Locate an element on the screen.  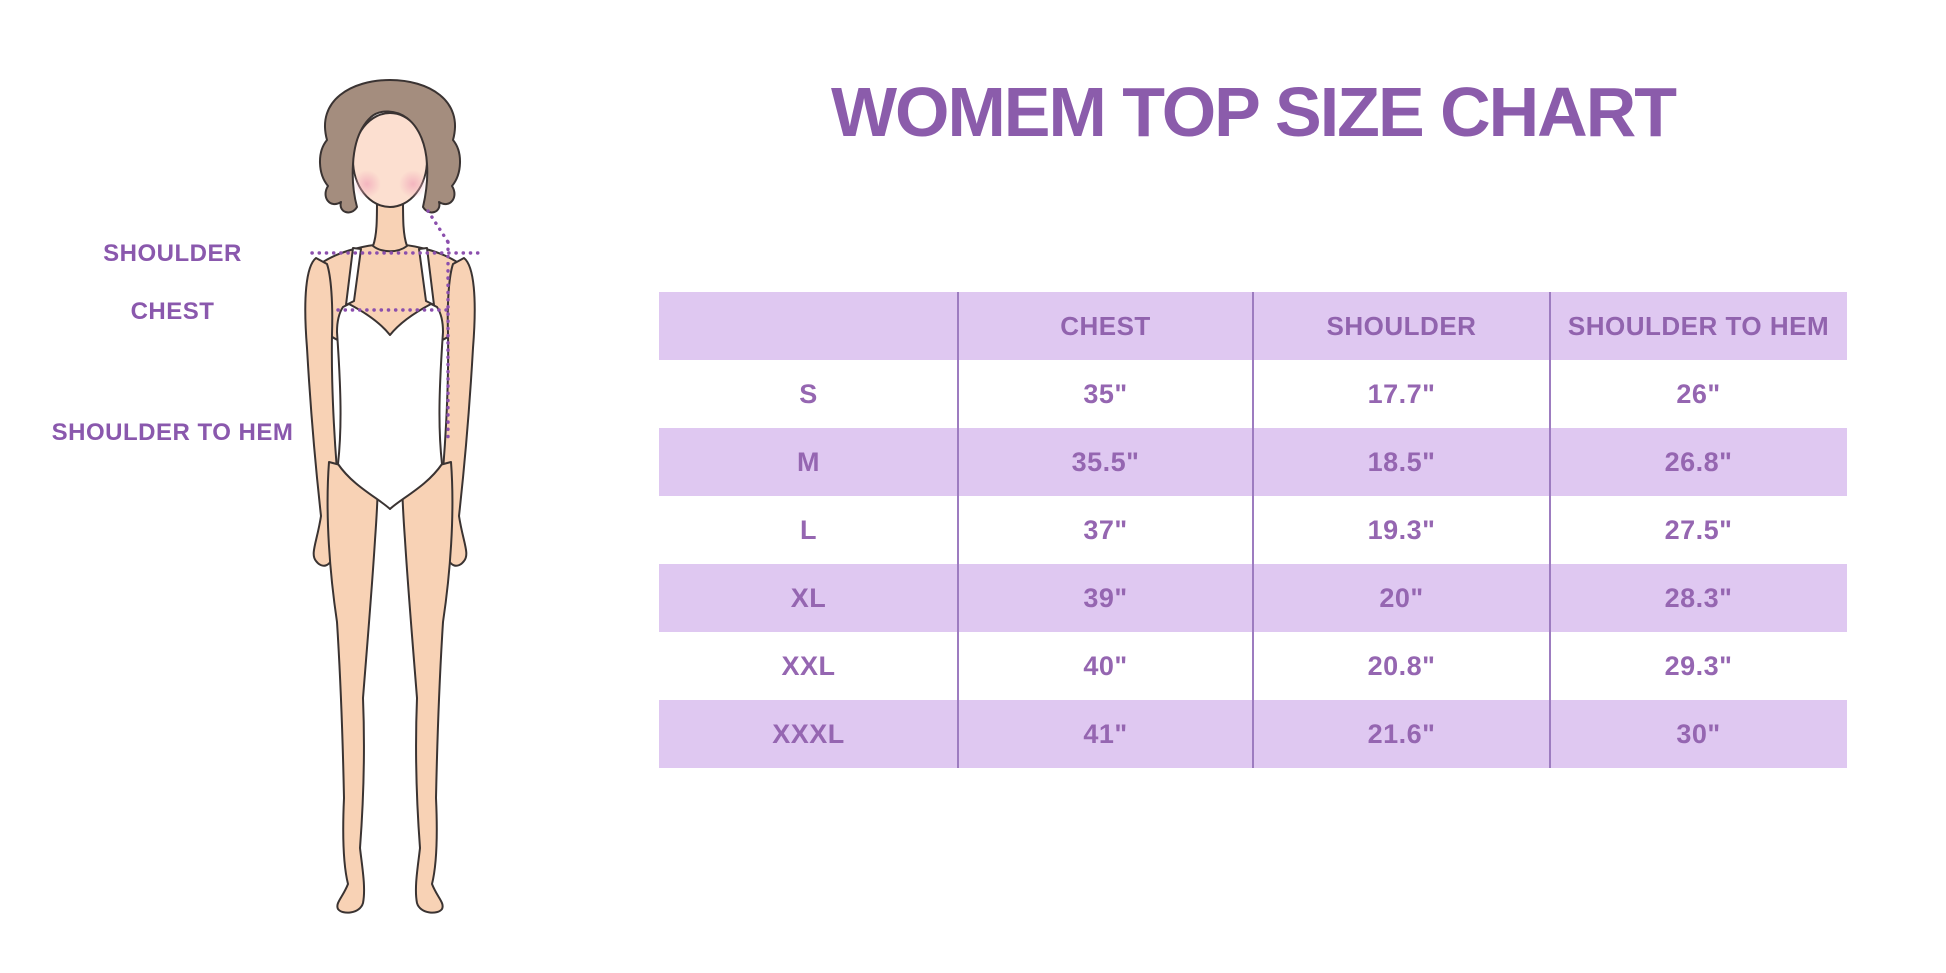
figure-blush-right is located at coordinates (413, 184).